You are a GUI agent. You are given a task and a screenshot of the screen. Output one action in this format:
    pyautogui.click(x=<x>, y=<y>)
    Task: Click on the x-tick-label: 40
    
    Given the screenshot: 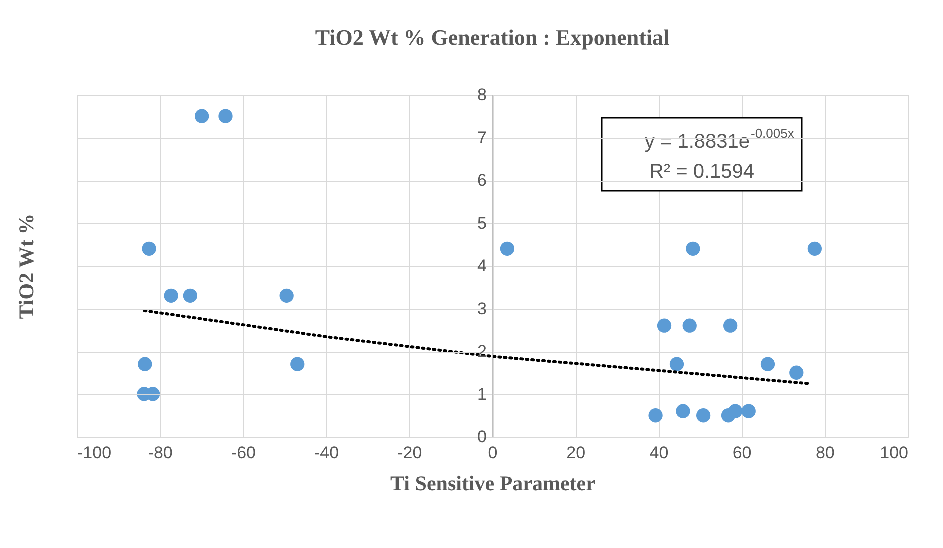 What is the action you would take?
    pyautogui.click(x=659, y=453)
    